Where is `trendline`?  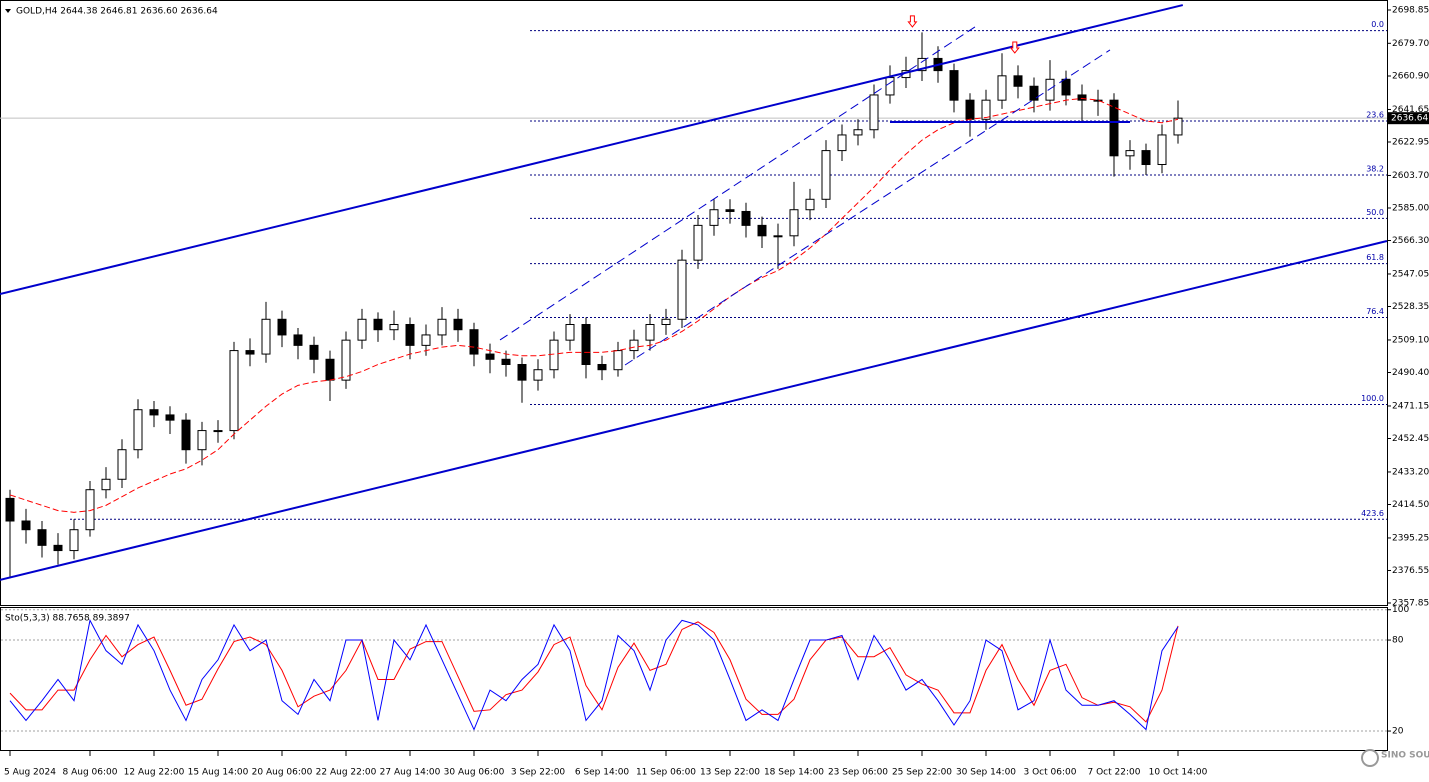
trendline is located at coordinates (737, 183).